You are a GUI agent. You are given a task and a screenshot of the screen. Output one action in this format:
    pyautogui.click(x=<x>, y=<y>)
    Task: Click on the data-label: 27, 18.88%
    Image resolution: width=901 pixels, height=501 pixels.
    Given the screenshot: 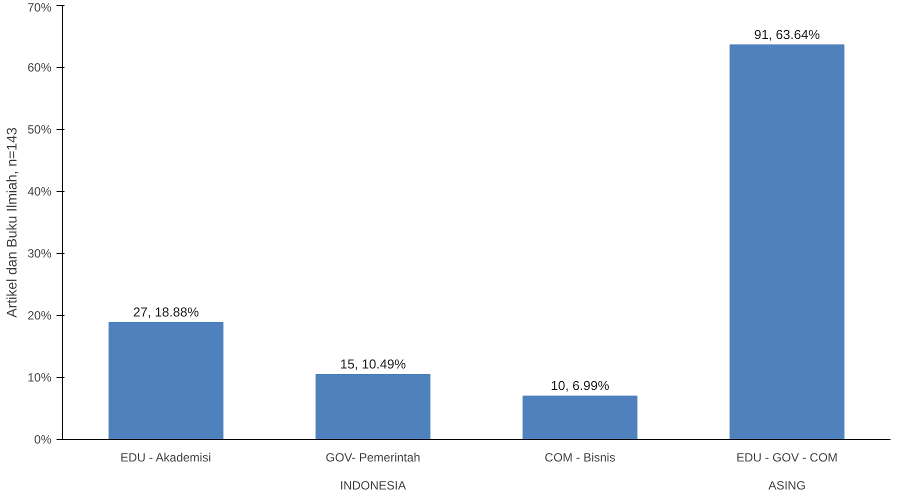 What is the action you would take?
    pyautogui.click(x=166, y=312)
    